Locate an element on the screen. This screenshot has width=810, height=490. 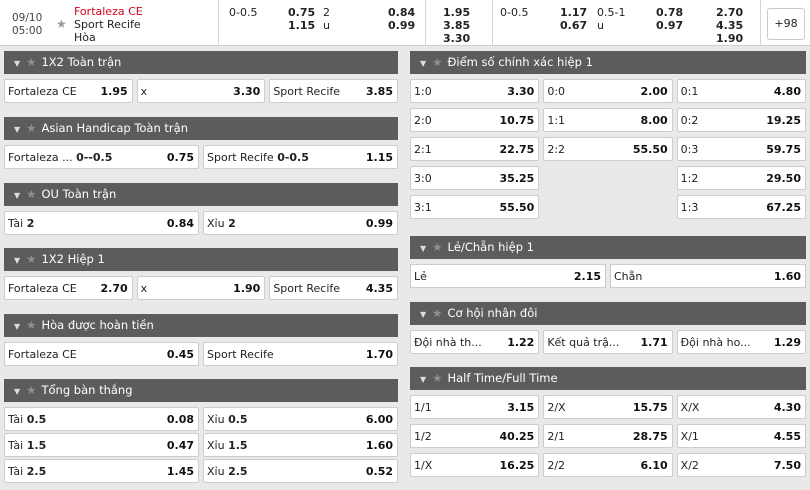
odd-value: 1.22 is located at coordinates (521, 342).